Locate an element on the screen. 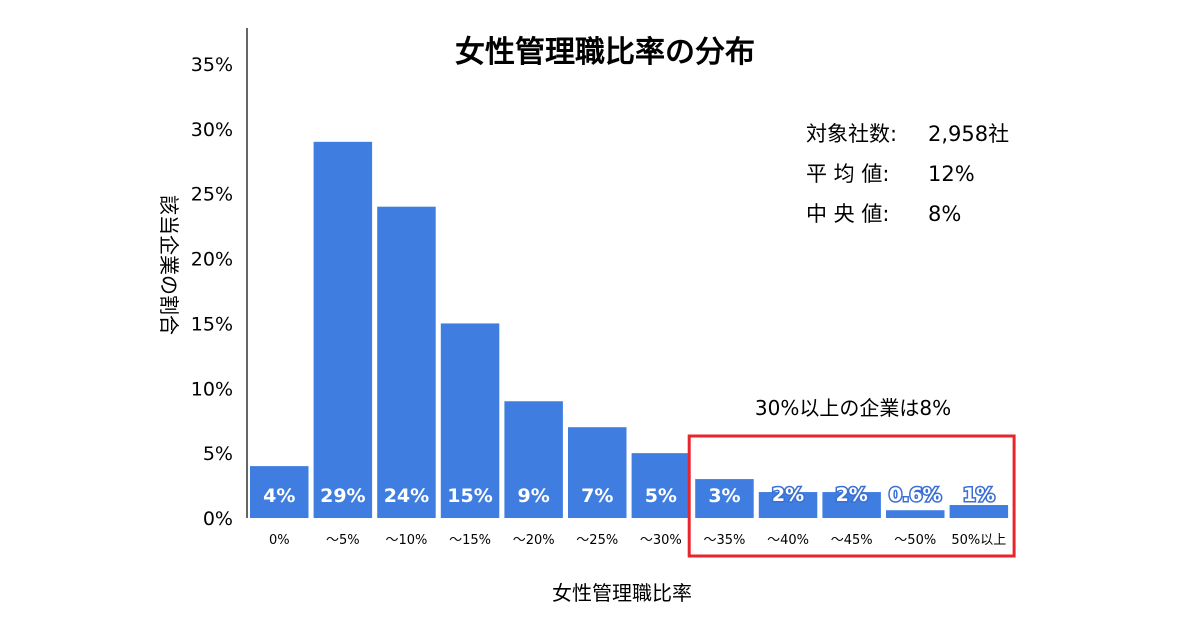 Image resolution: width=1200 pixels, height=630 pixels. data-label: 4% is located at coordinates (279, 496).